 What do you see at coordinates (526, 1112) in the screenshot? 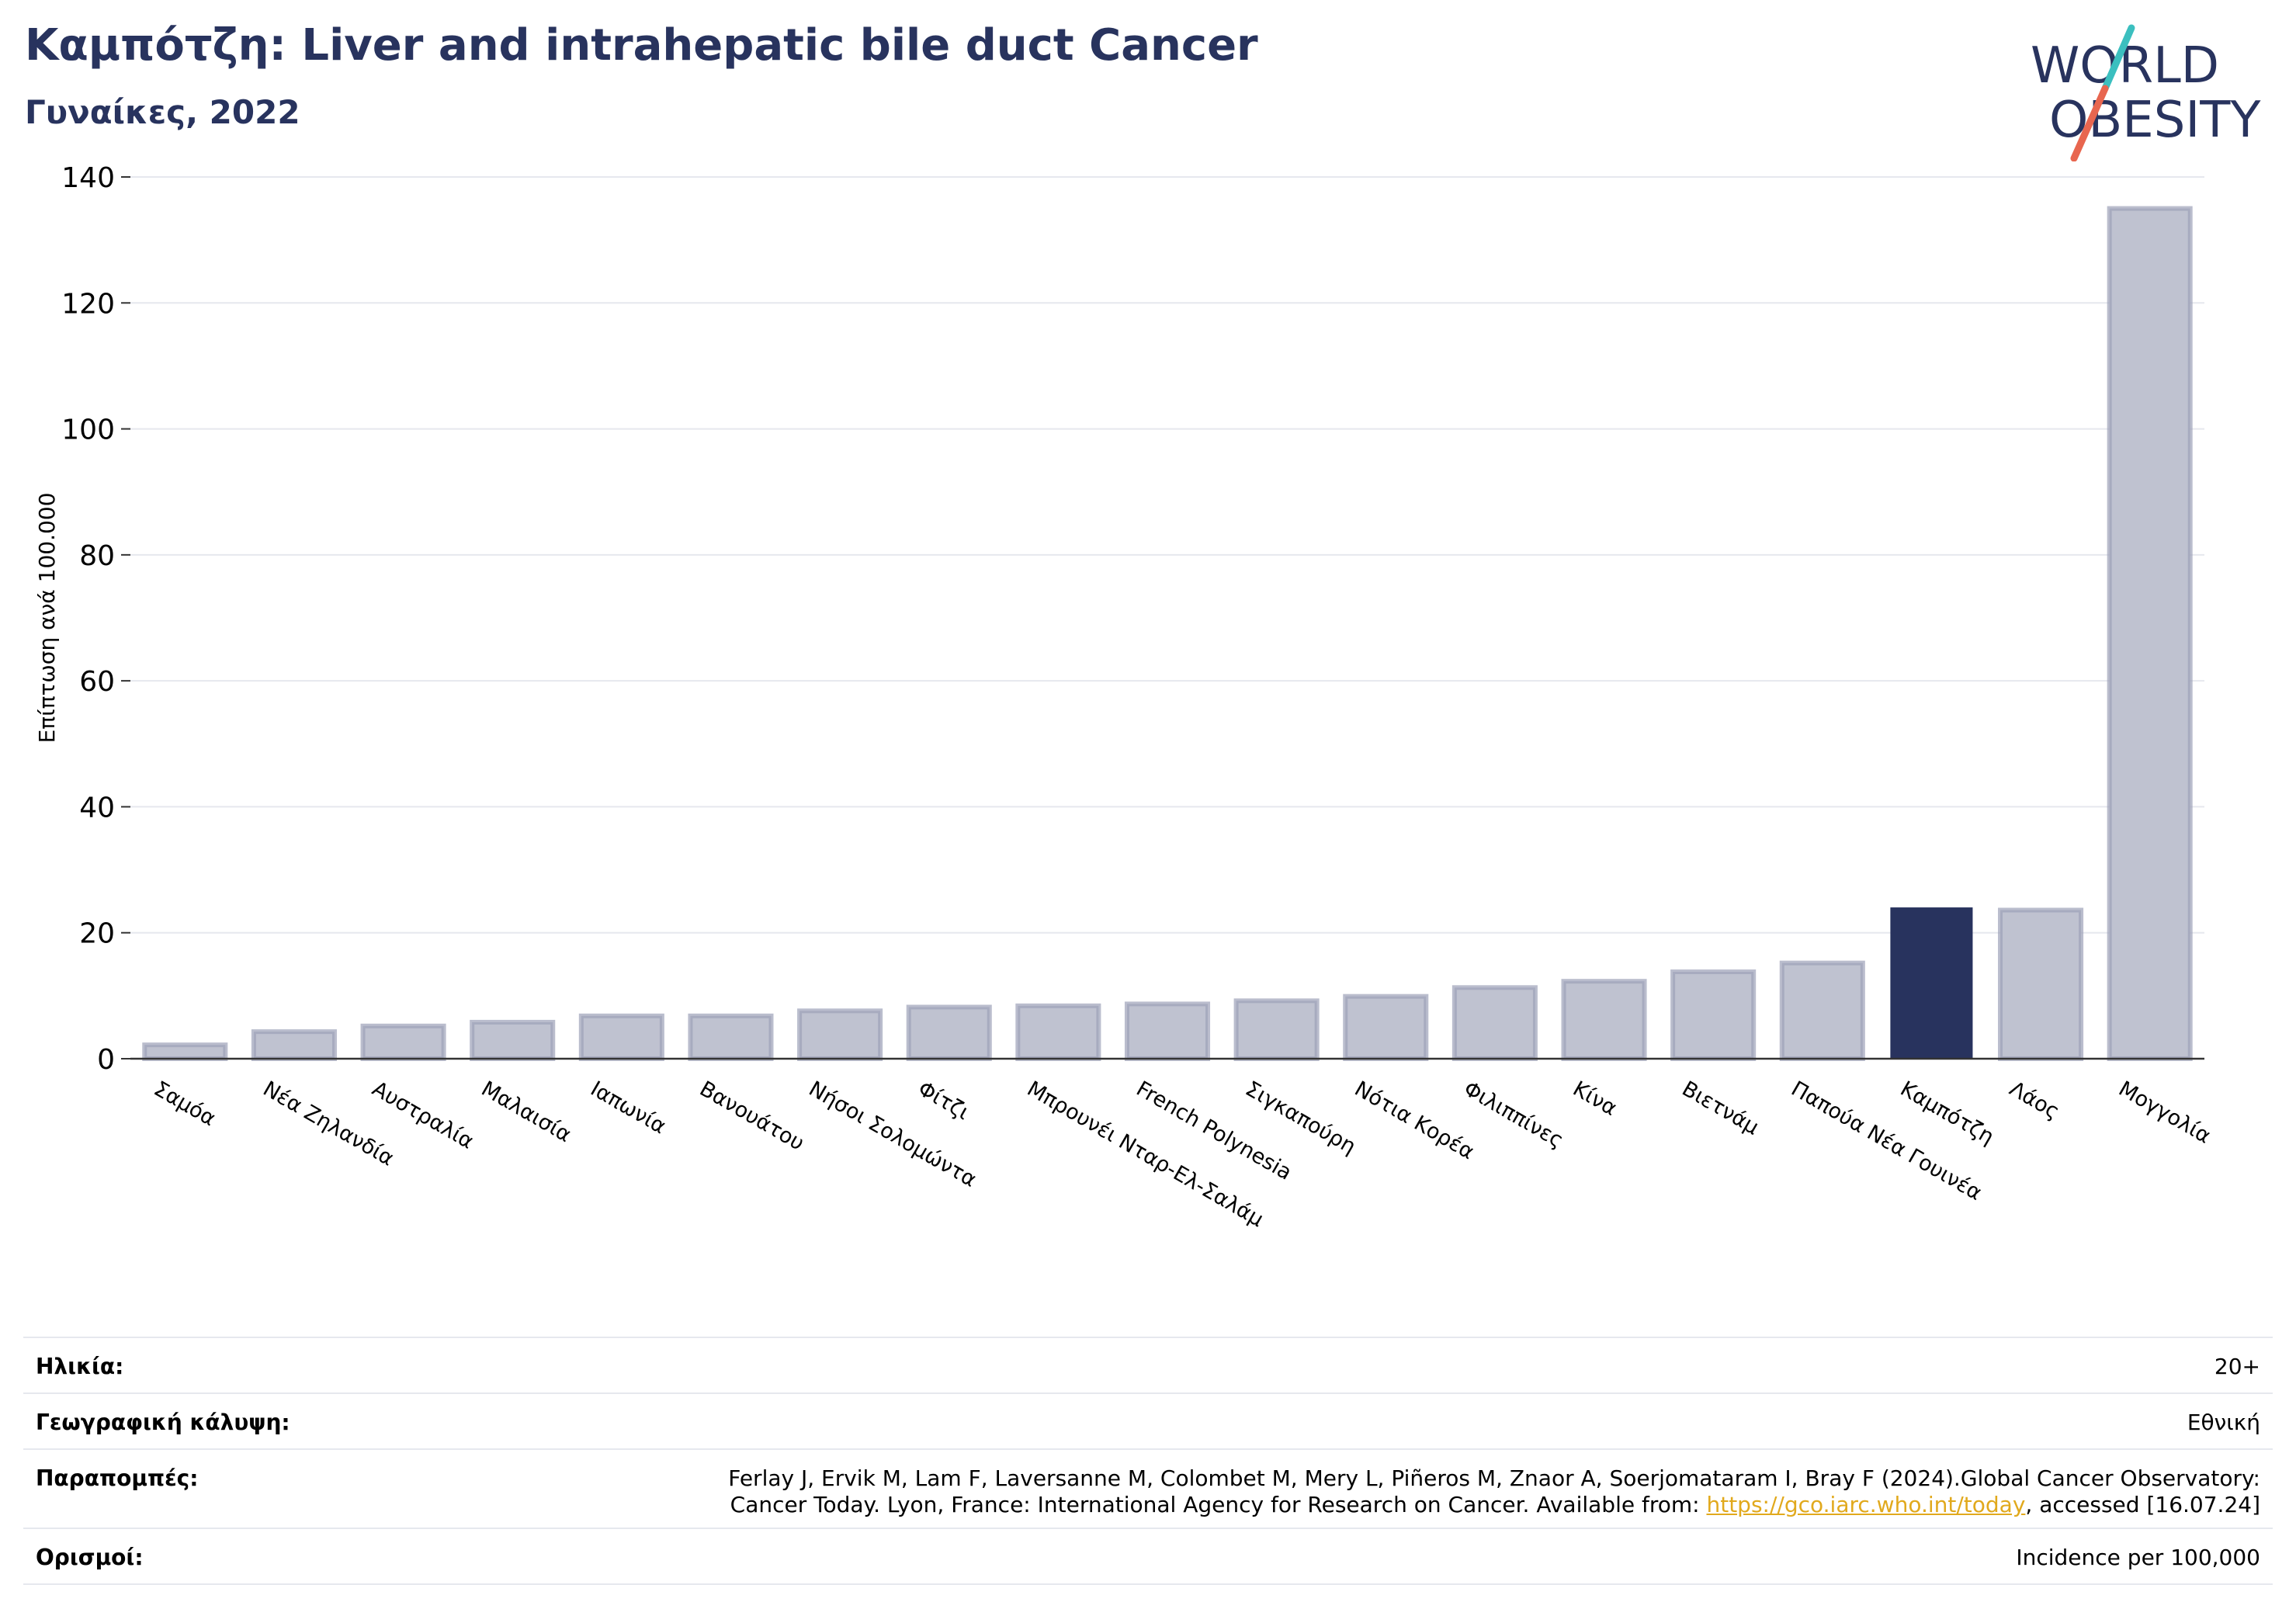
I see `x-tick-label: Μαλαισία` at bounding box center [526, 1112].